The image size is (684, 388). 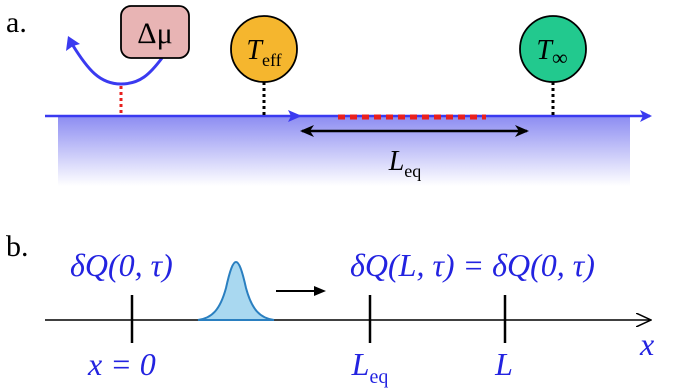 What do you see at coordinates (295, 116) in the screenshot?
I see `mid-arrowhead-icon` at bounding box center [295, 116].